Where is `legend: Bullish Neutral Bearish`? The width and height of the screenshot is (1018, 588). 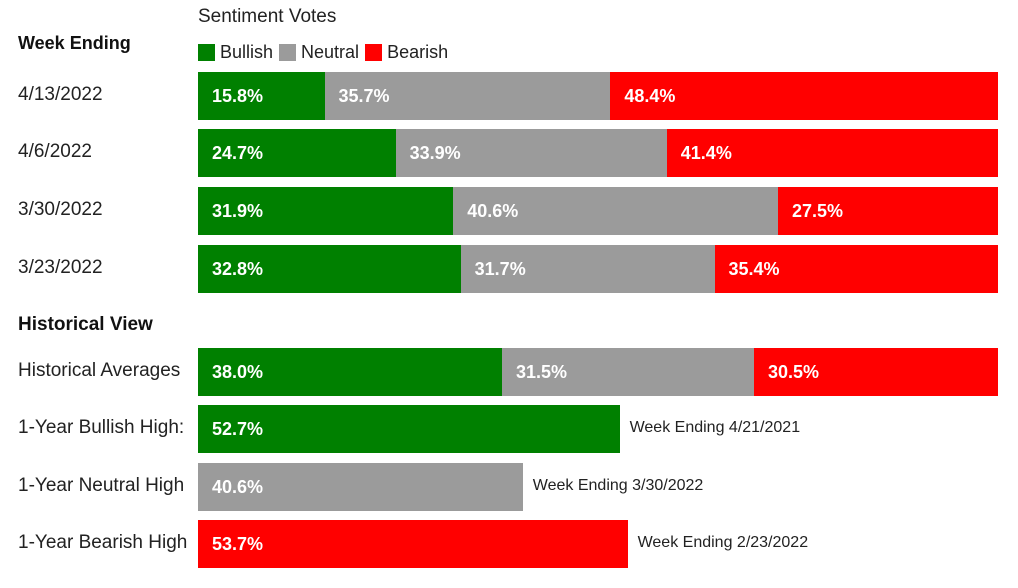 legend: Bullish Neutral Bearish is located at coordinates (326, 52).